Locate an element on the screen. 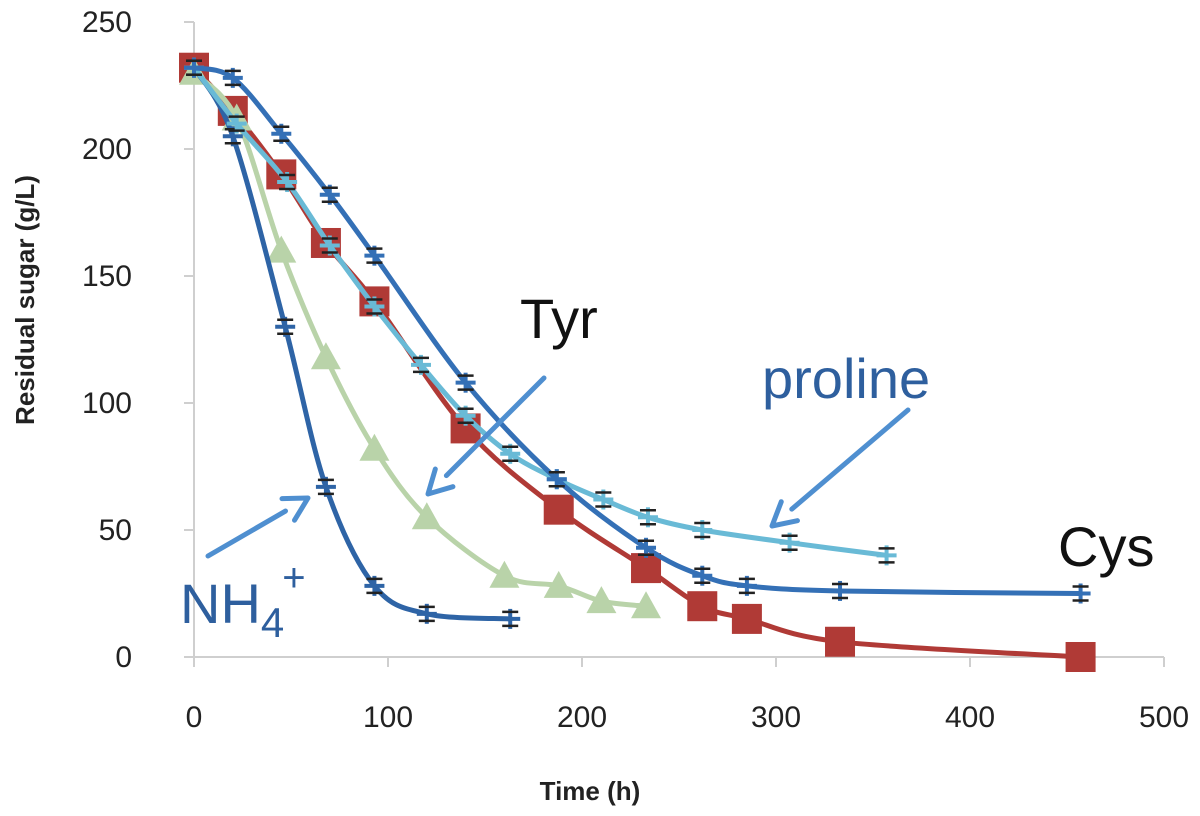 The width and height of the screenshot is (1200, 816). y-tick-label: 100 is located at coordinates (107, 403).